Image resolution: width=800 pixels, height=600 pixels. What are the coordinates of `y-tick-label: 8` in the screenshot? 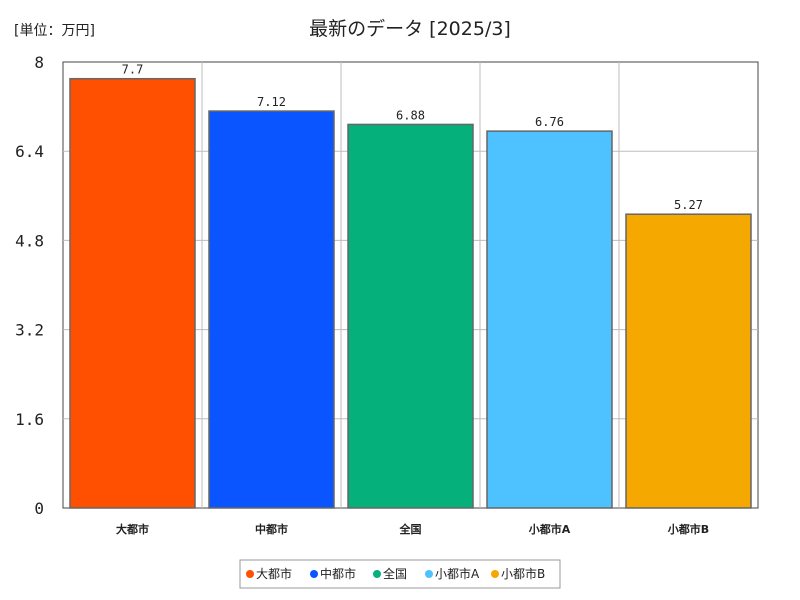 It's located at (39, 62).